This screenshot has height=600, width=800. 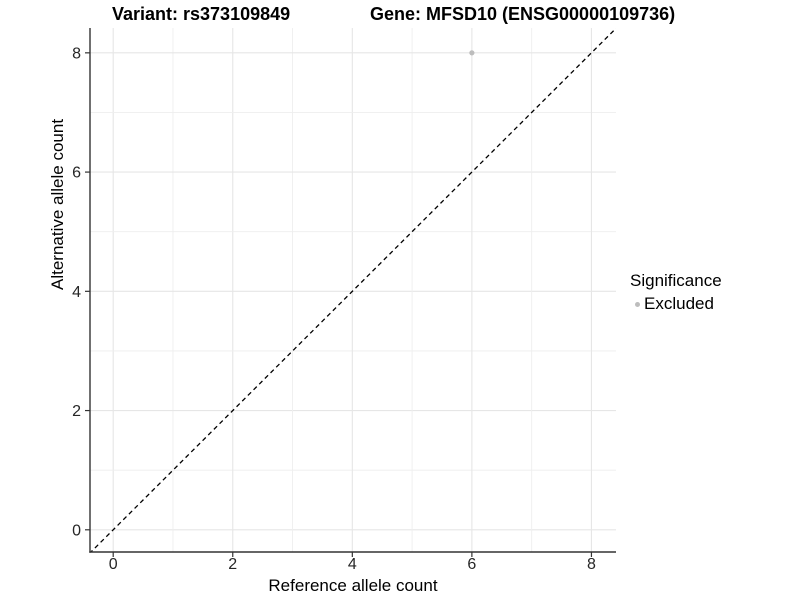 I want to click on x-tick-label: 2, so click(x=232, y=564).